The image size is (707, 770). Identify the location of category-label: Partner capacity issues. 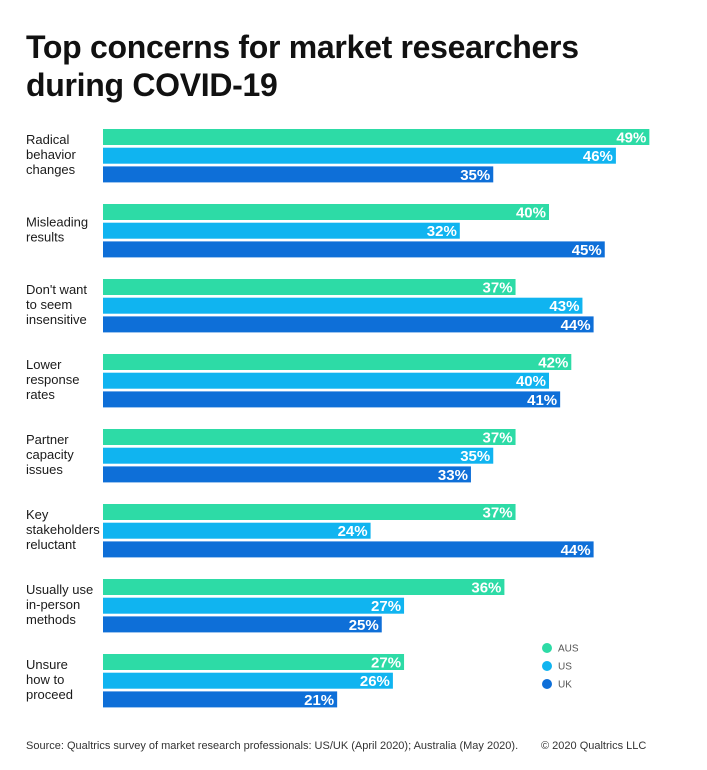
(50, 454).